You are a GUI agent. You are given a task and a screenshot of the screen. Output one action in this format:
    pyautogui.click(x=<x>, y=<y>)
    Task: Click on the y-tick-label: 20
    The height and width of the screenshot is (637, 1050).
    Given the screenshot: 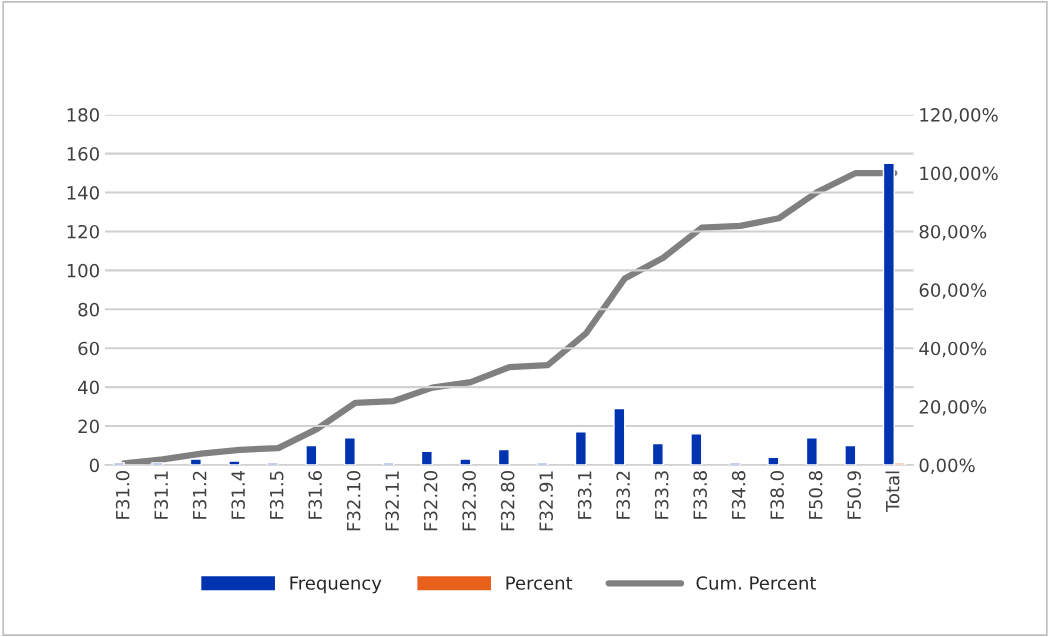 What is the action you would take?
    pyautogui.click(x=88, y=426)
    